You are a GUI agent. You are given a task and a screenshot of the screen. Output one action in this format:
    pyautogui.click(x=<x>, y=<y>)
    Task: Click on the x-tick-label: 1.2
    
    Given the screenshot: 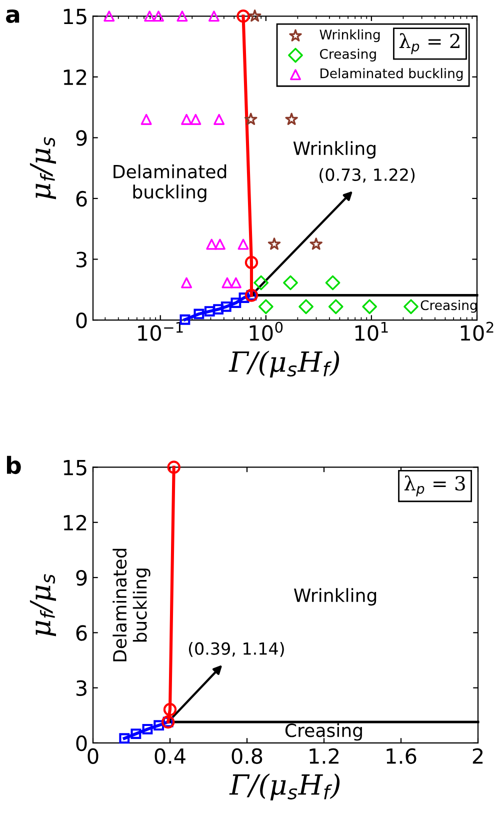 What is the action you would take?
    pyautogui.click(x=324, y=756)
    